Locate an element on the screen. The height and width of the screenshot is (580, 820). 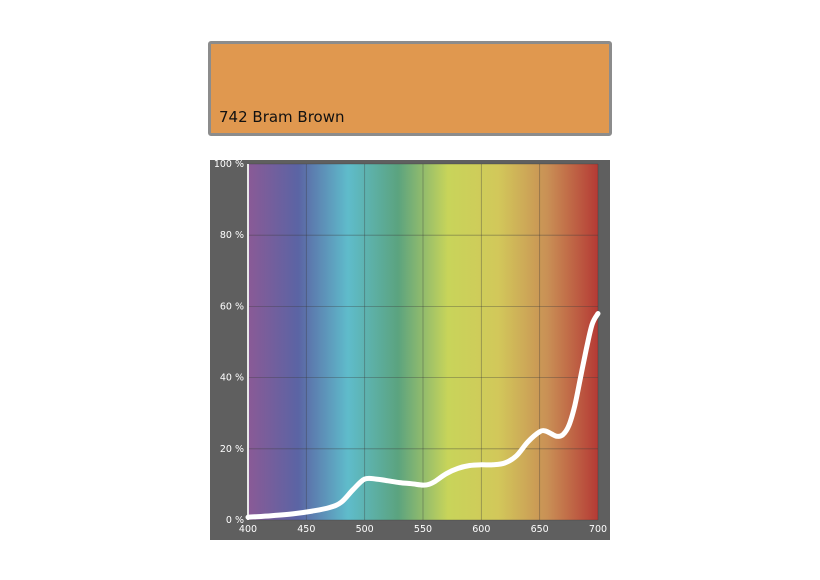
x-tick-label: 550 is located at coordinates (423, 529).